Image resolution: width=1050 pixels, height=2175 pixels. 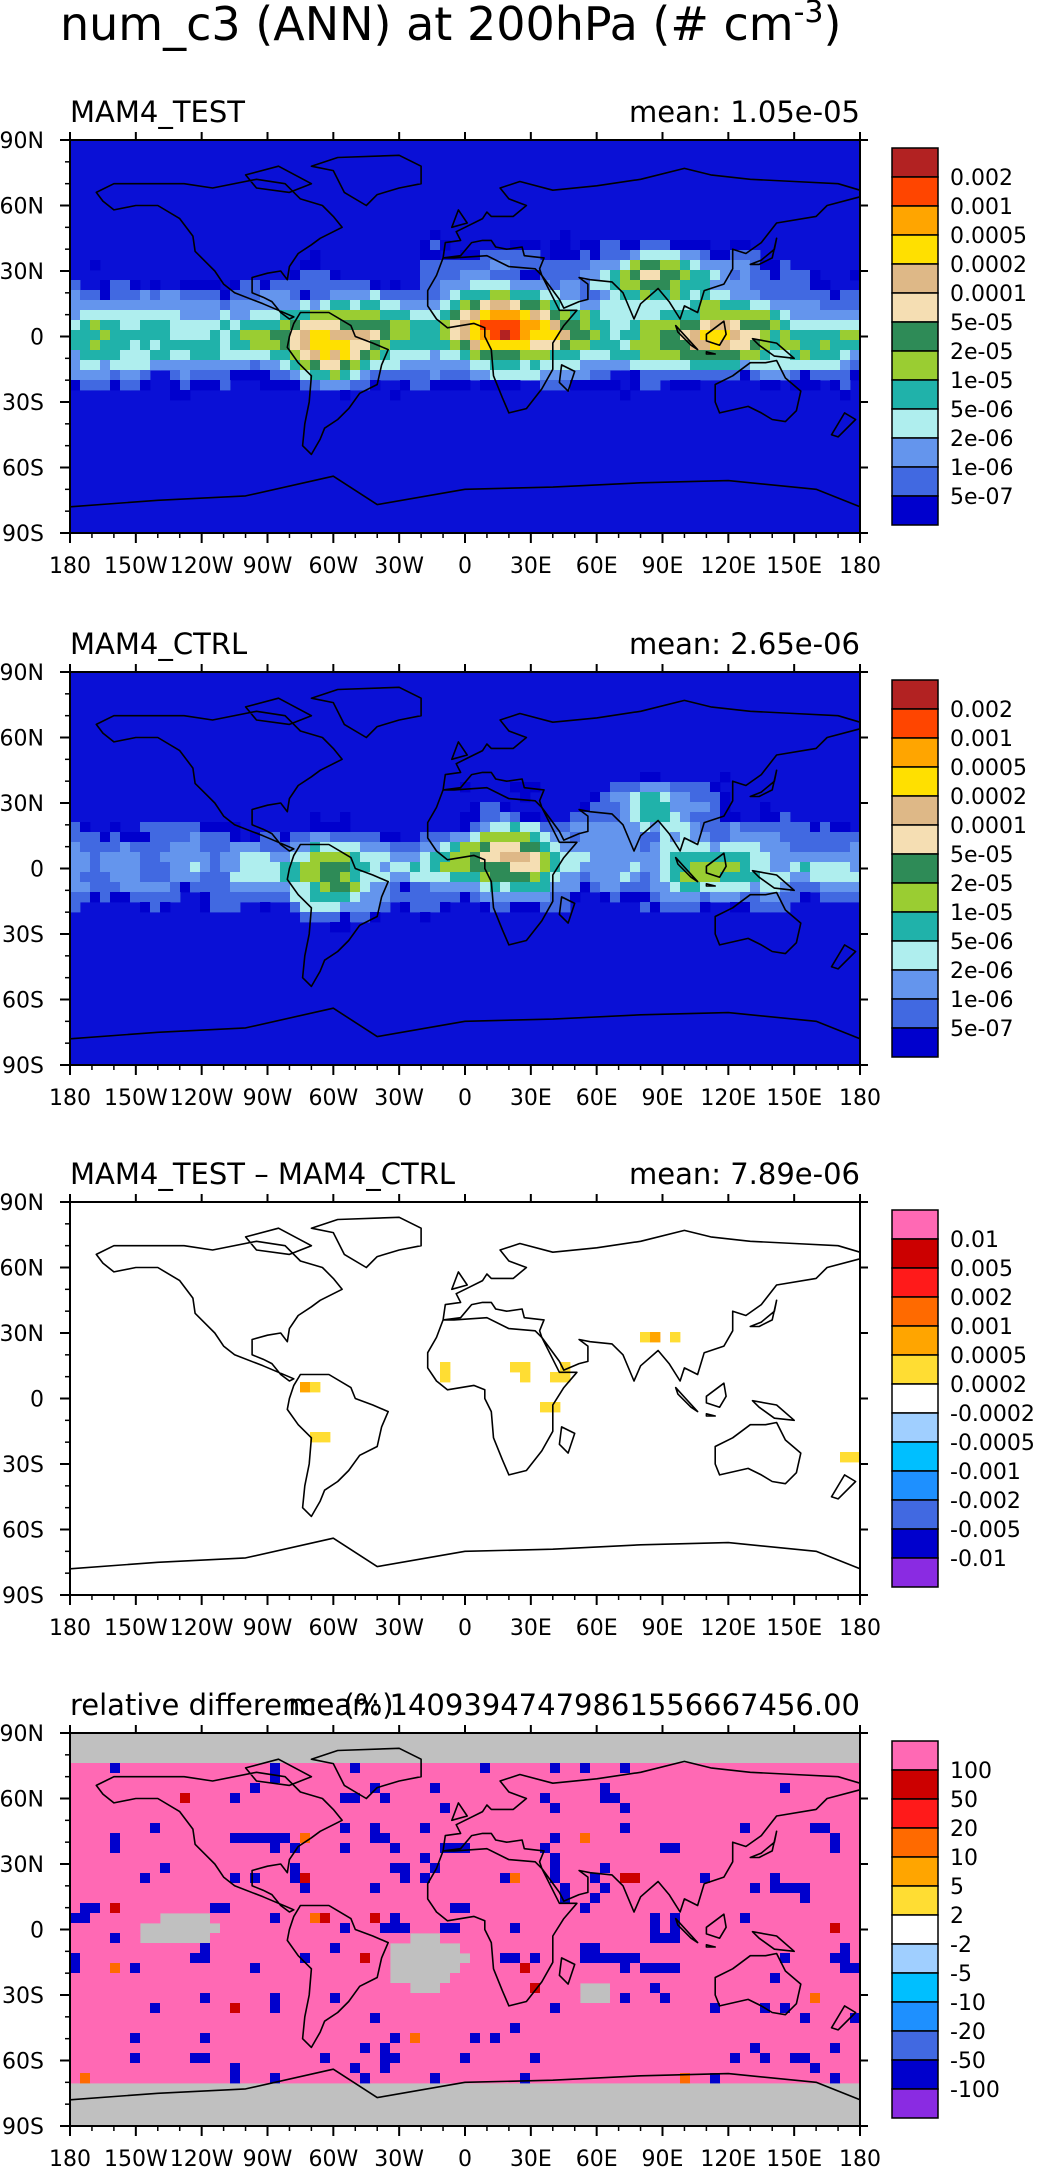 I want to click on y-tick-label: 60S, so click(x=23, y=1001).